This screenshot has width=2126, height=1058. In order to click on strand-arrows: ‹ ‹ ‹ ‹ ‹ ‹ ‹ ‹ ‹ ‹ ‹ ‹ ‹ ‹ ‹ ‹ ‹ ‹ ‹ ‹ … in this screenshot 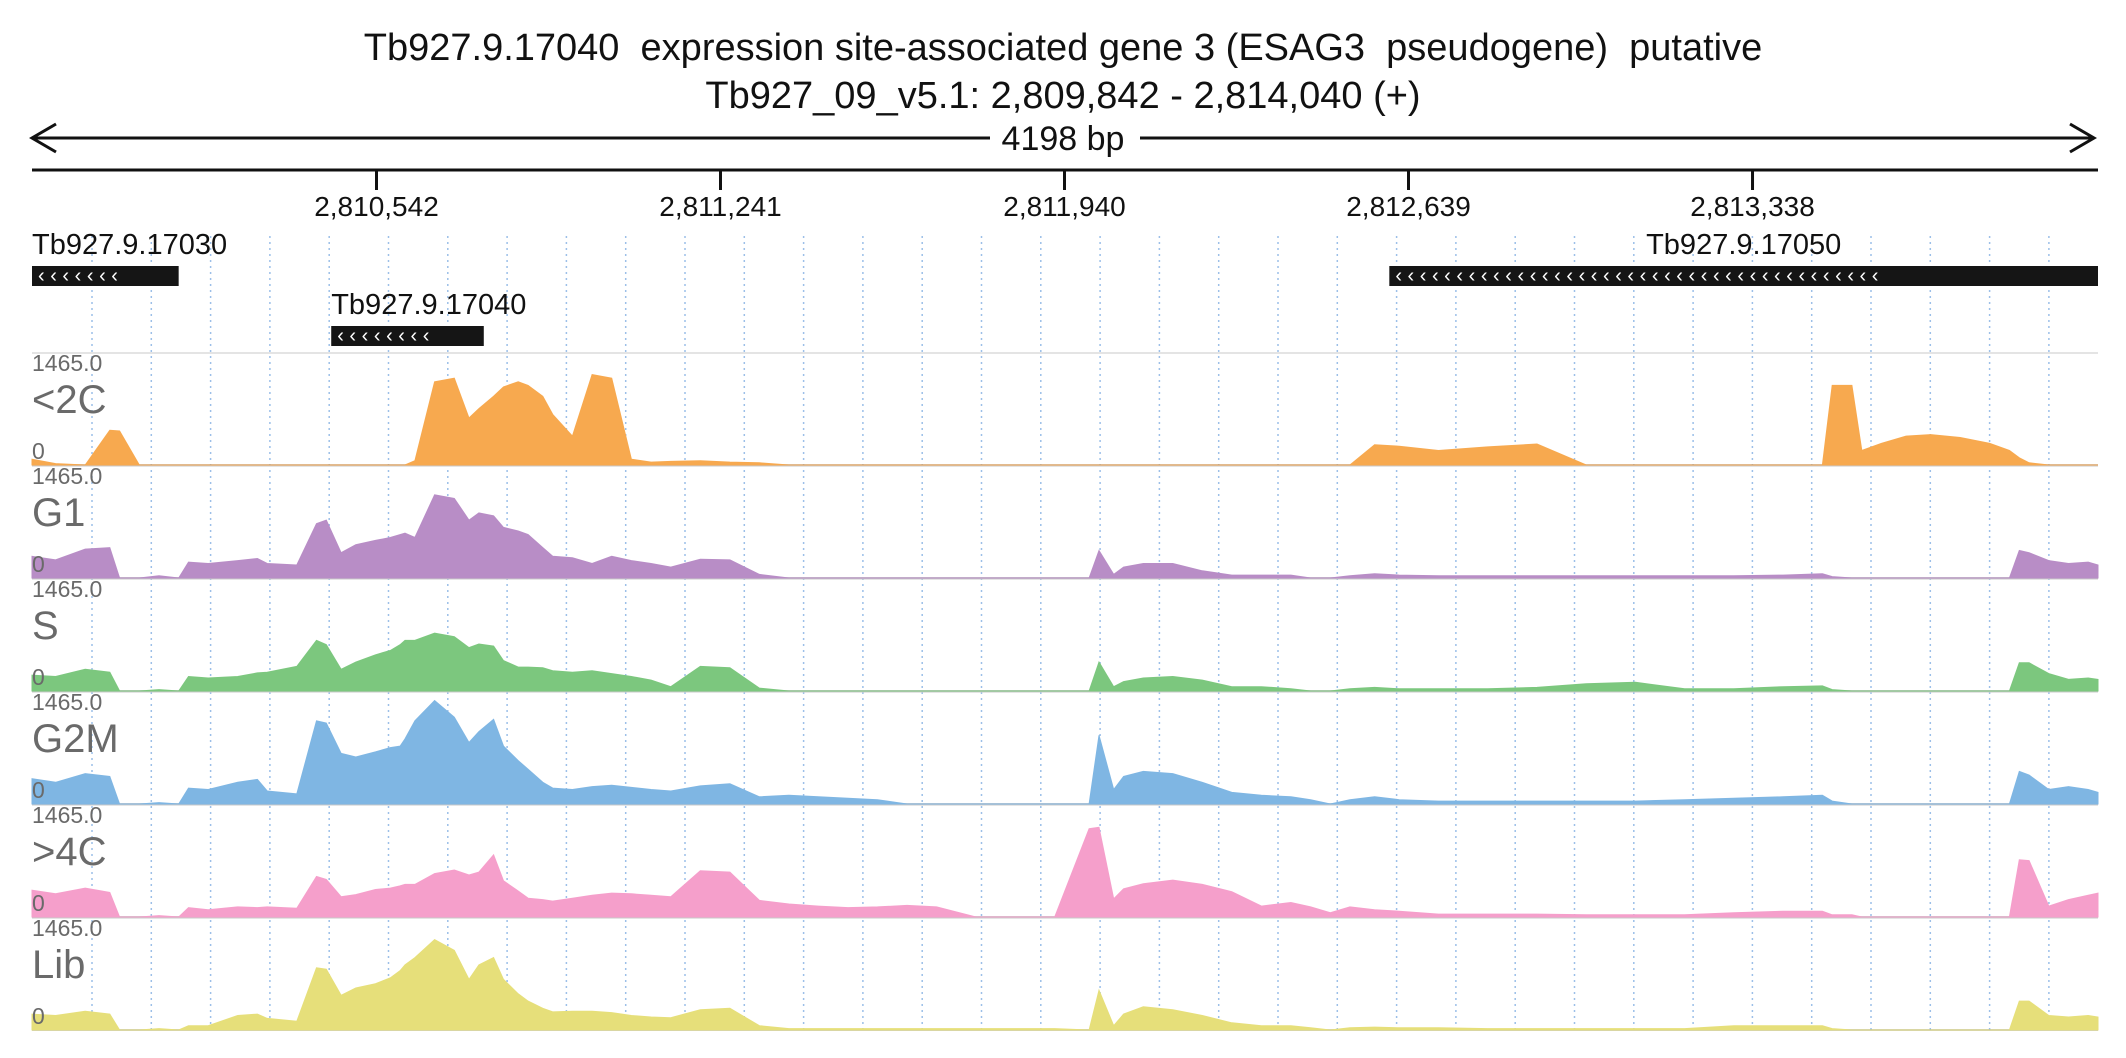, I will do `click(1636, 276)`.